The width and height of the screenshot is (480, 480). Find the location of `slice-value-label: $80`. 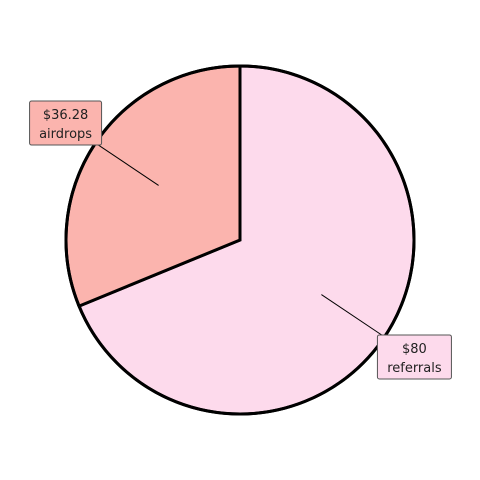

slice-value-label: $80 is located at coordinates (414, 349).